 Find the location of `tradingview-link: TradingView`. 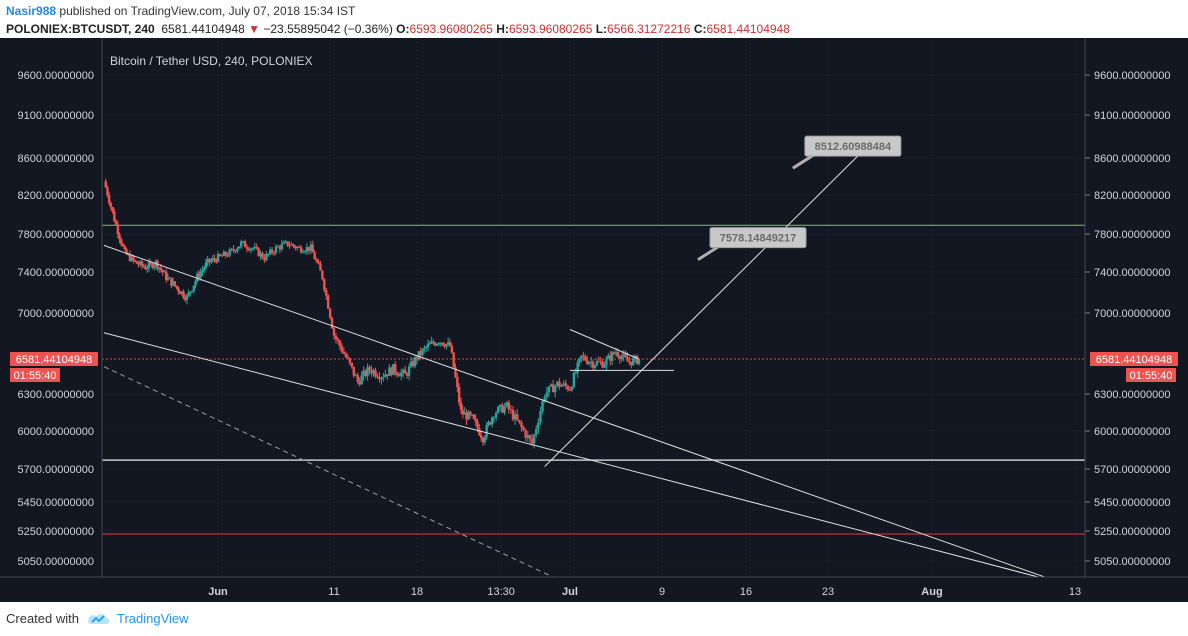

tradingview-link: TradingView is located at coordinates (138, 618).